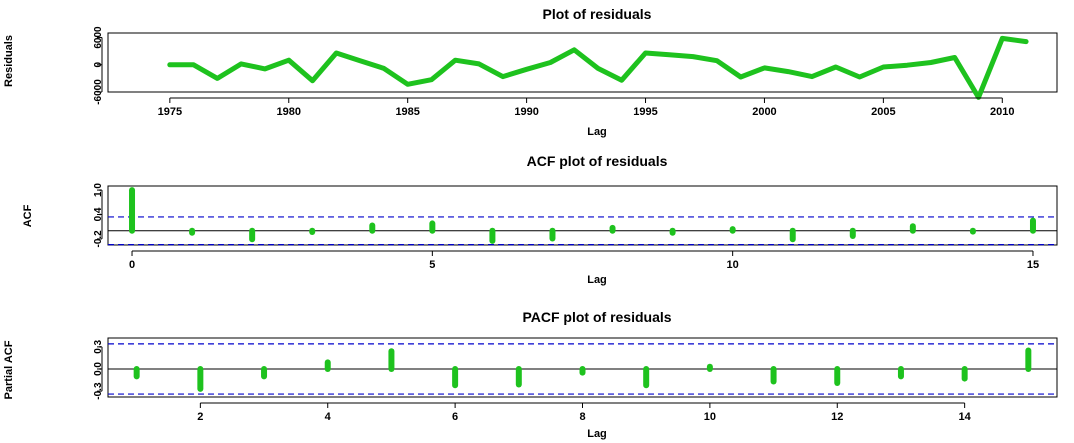 This screenshot has width=1074, height=443. What do you see at coordinates (98, 214) in the screenshot?
I see `acf-y-tick-label: 0.4` at bounding box center [98, 214].